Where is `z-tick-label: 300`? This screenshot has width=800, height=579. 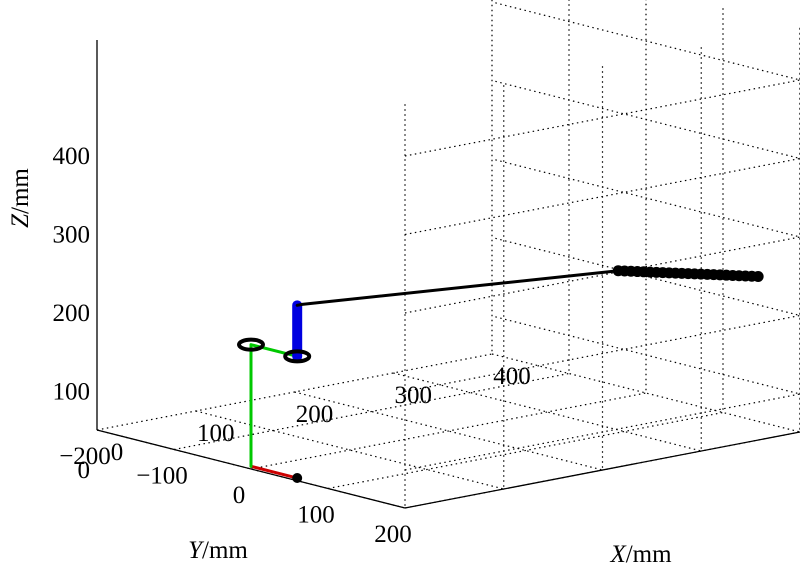
z-tick-label: 300 is located at coordinates (72, 235).